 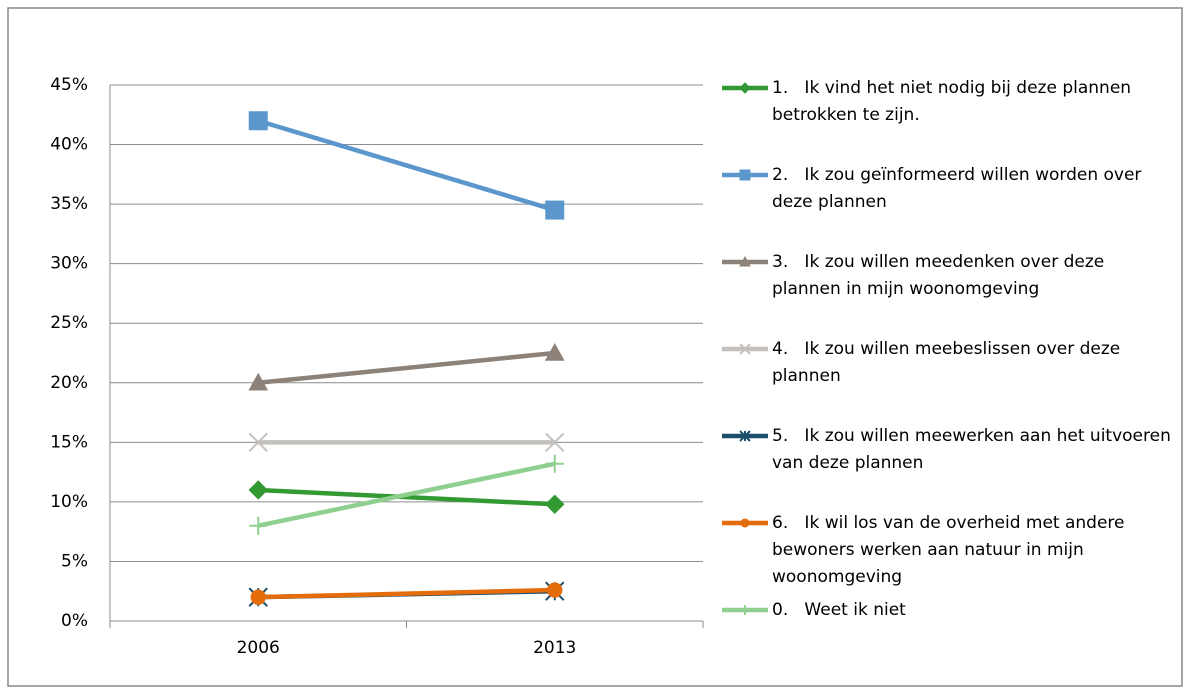 I want to click on y-tick-label: 30%, so click(x=69, y=264).